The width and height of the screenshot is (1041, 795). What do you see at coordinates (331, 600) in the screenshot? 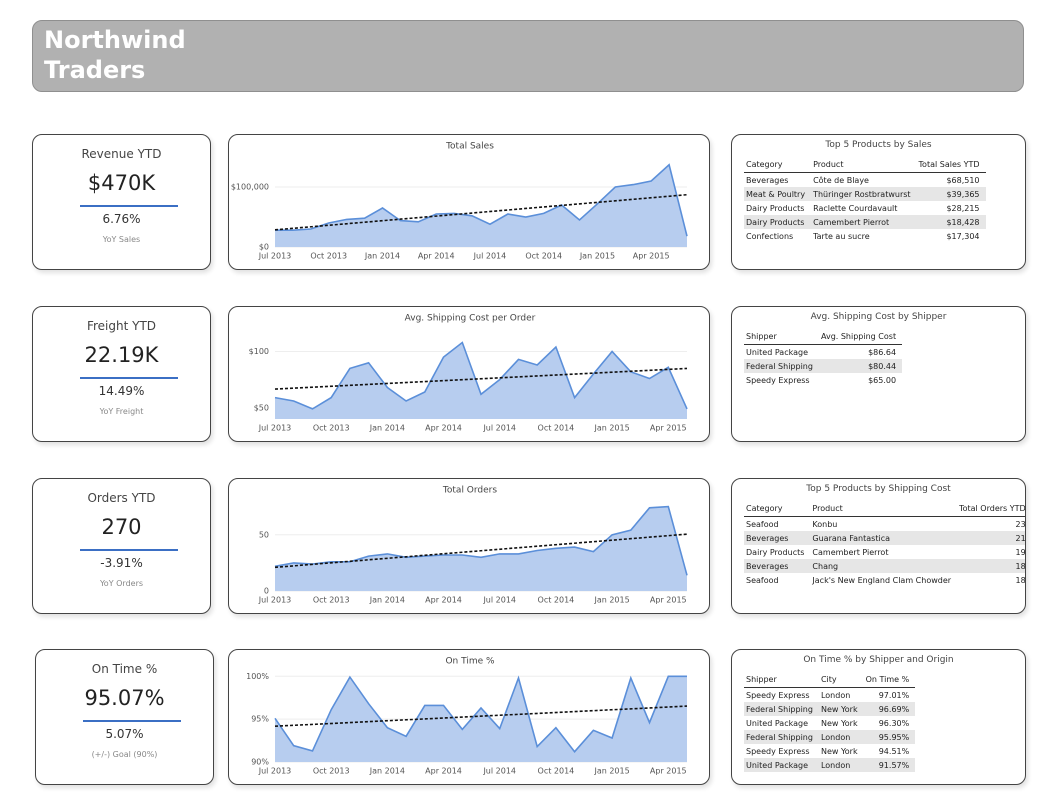
I see `x-tick-label: Oct 2013` at bounding box center [331, 600].